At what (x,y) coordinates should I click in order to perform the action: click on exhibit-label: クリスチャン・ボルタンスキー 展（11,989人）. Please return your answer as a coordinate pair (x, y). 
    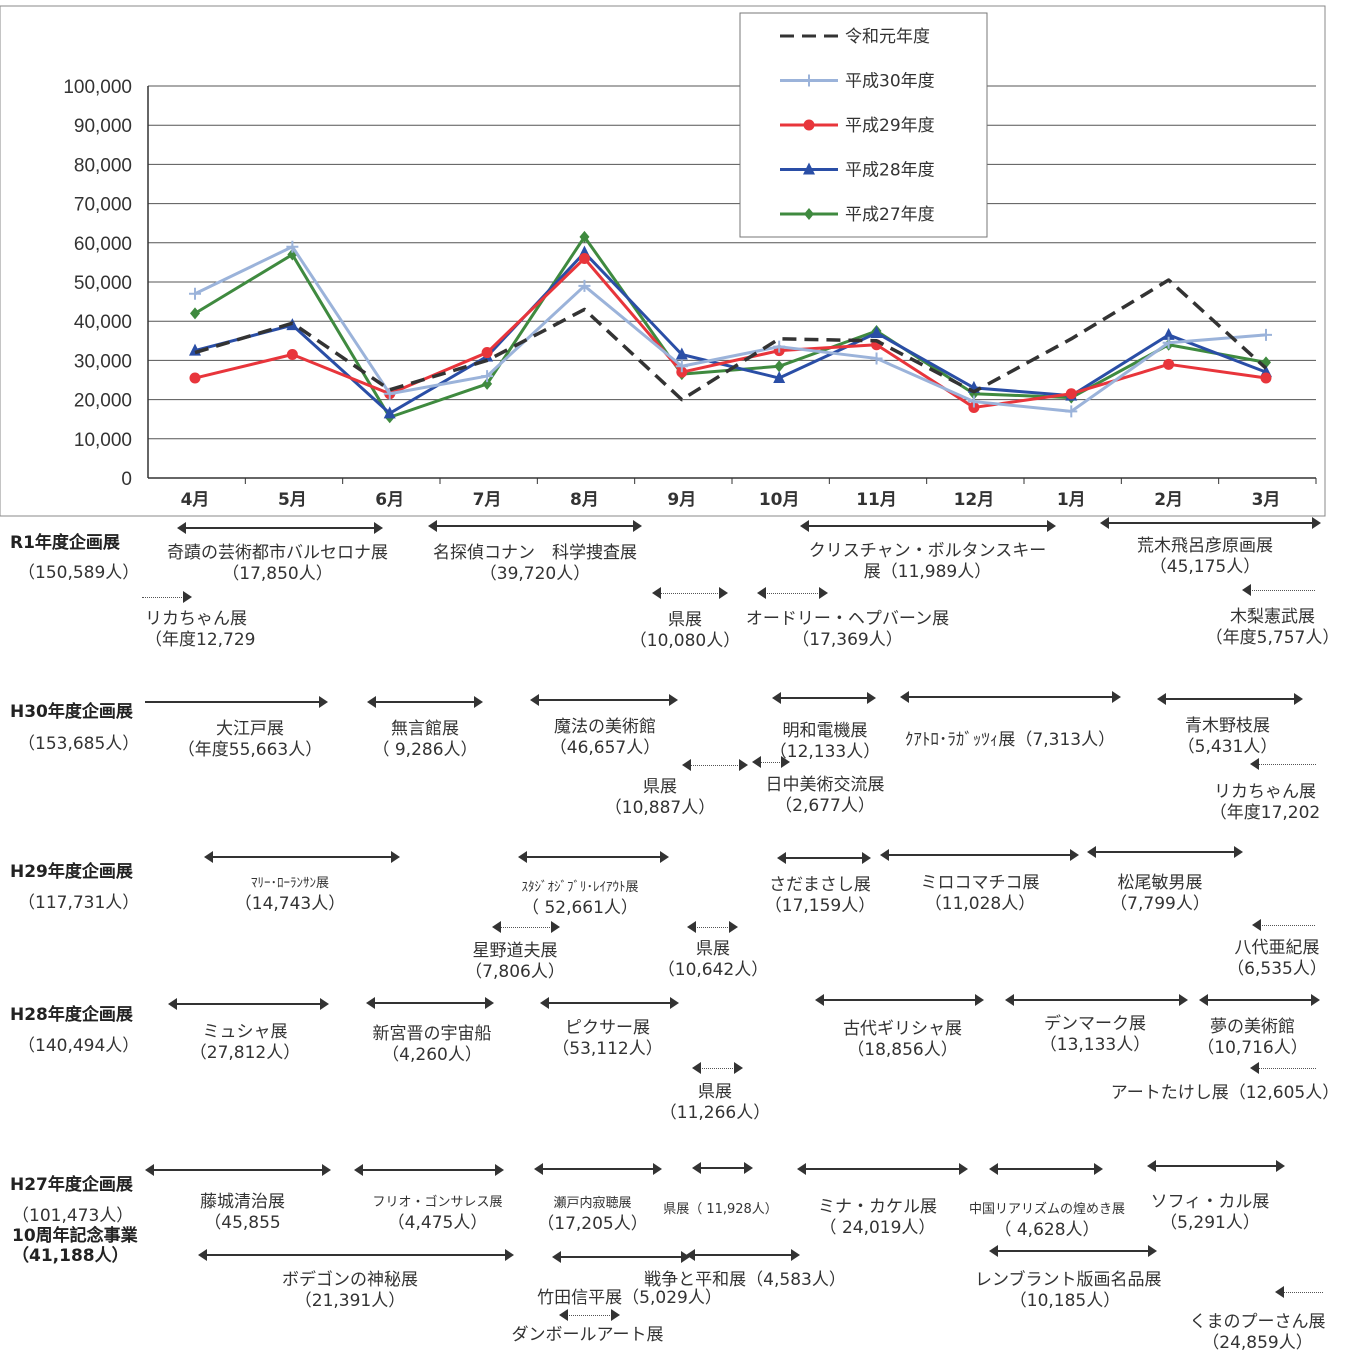
    Looking at the image, I should click on (927, 561).